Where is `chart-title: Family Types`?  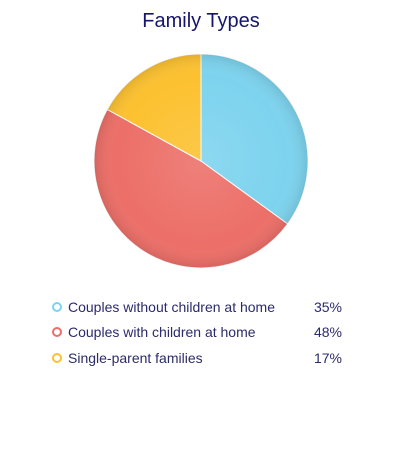 chart-title: Family Types is located at coordinates (201, 21).